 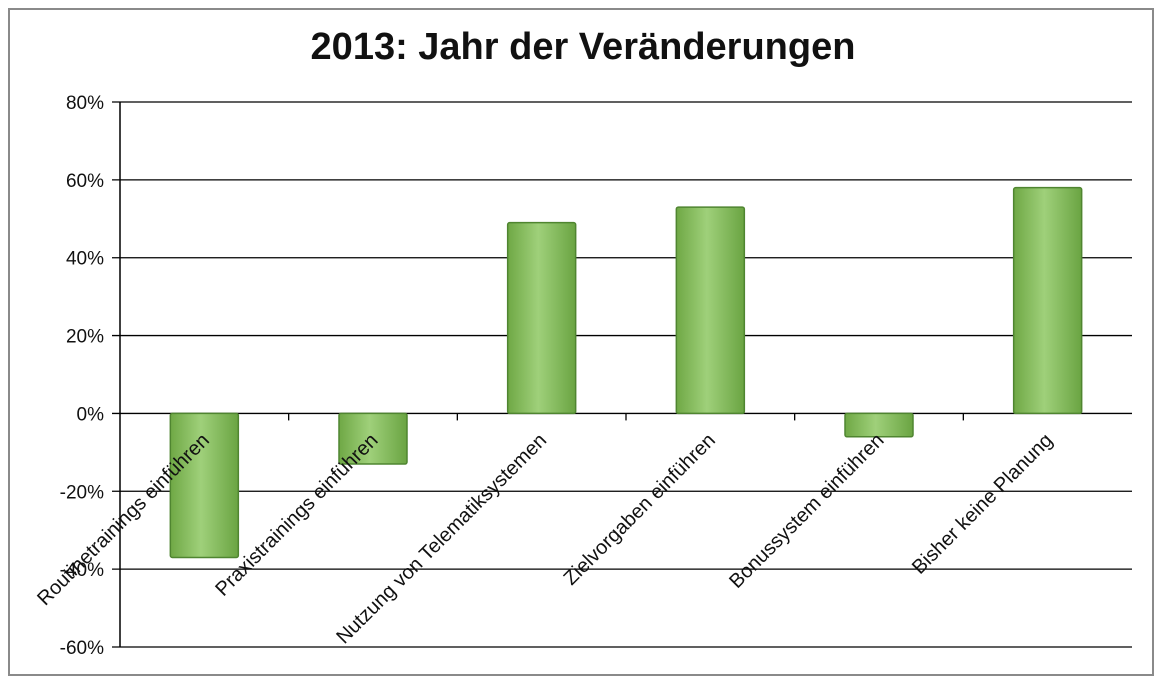 What do you see at coordinates (806, 510) in the screenshot?
I see `x-tick-label: Bonussystem einführen` at bounding box center [806, 510].